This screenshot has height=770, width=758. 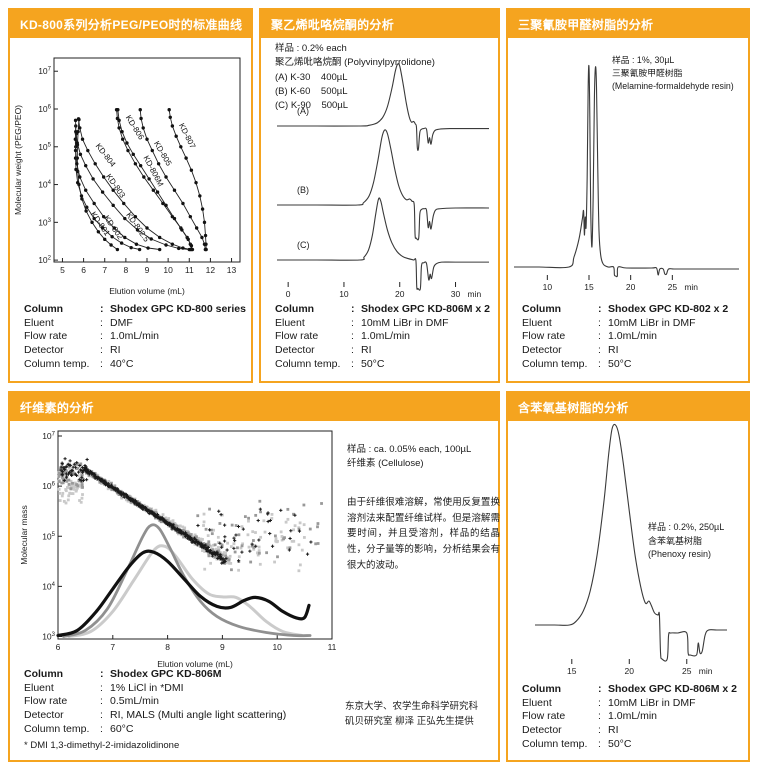 What do you see at coordinates (675, 540) in the screenshot?
I see `text-line: 含苯氧基树脂` at bounding box center [675, 540].